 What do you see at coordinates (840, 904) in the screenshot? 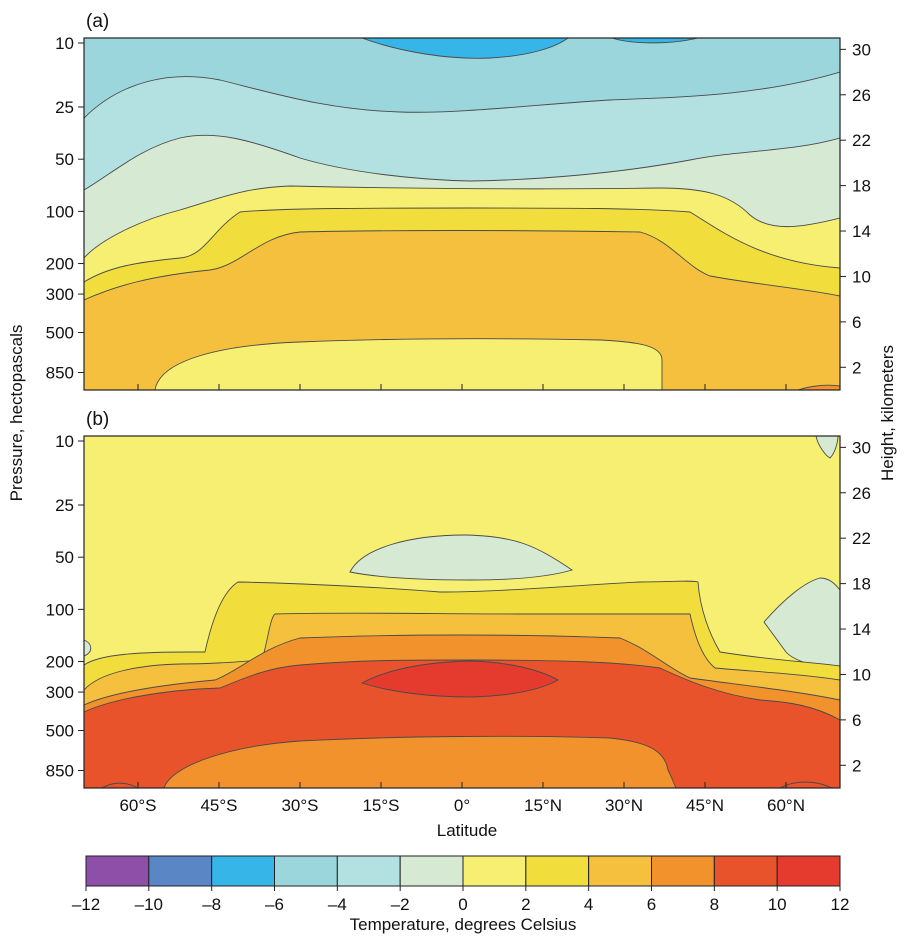
I see `colorbar-tick-label: 12` at bounding box center [840, 904].